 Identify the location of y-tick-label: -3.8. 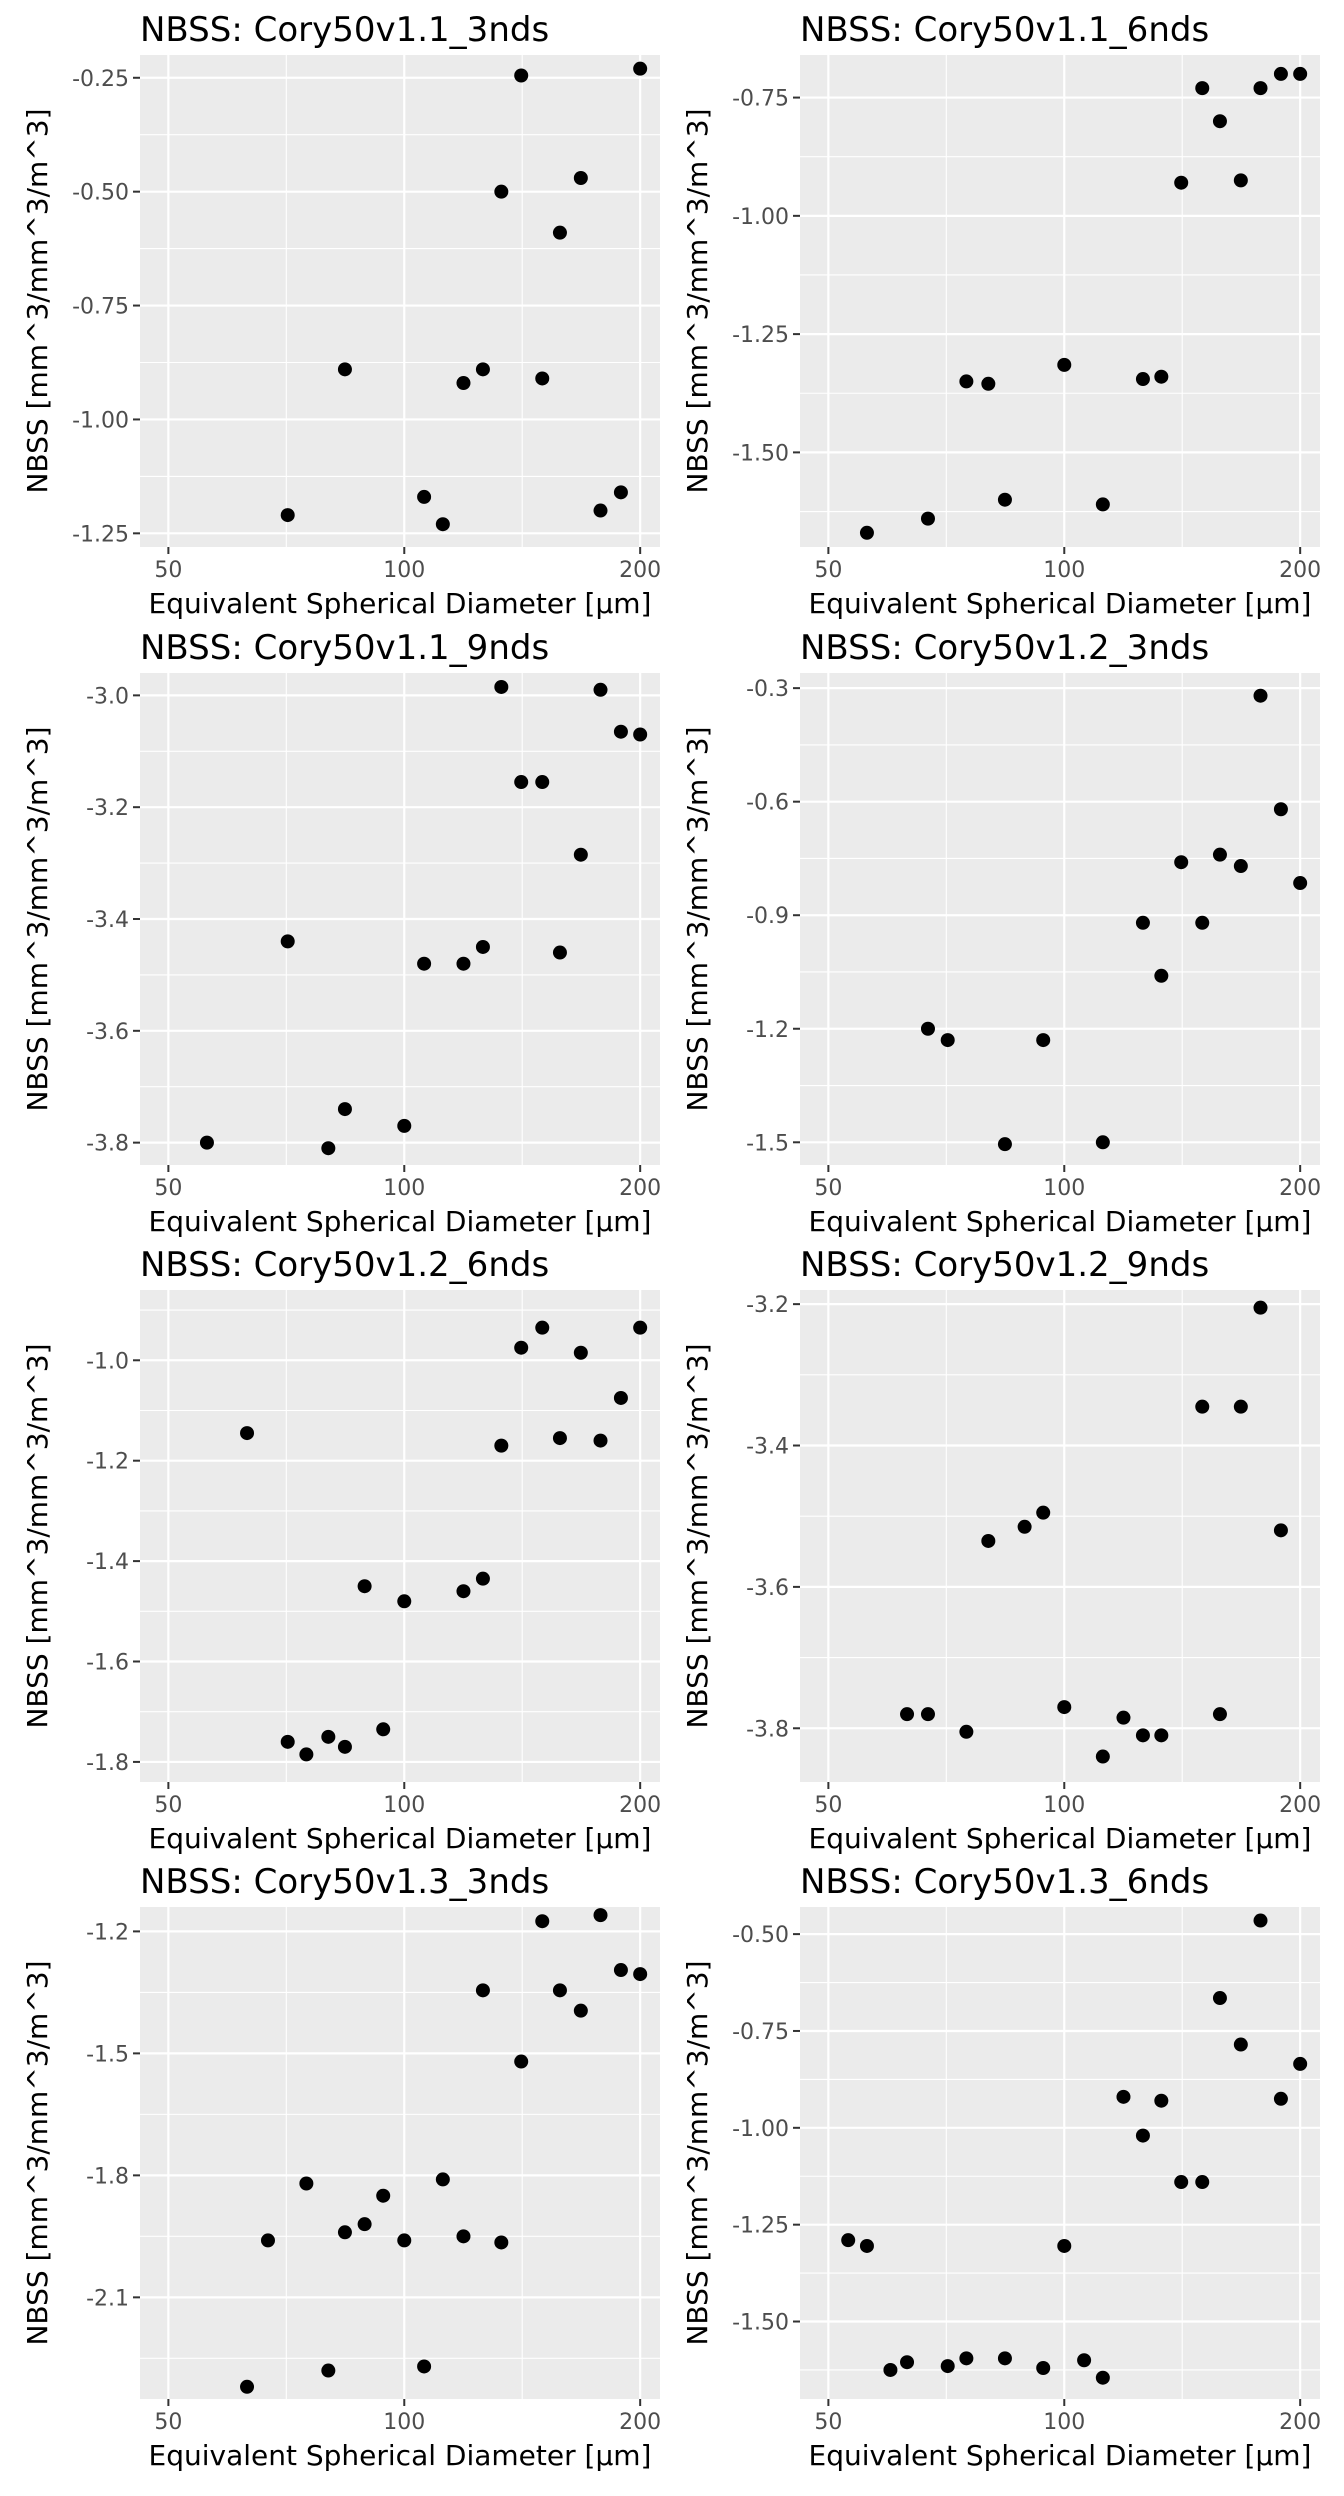
(767, 1729).